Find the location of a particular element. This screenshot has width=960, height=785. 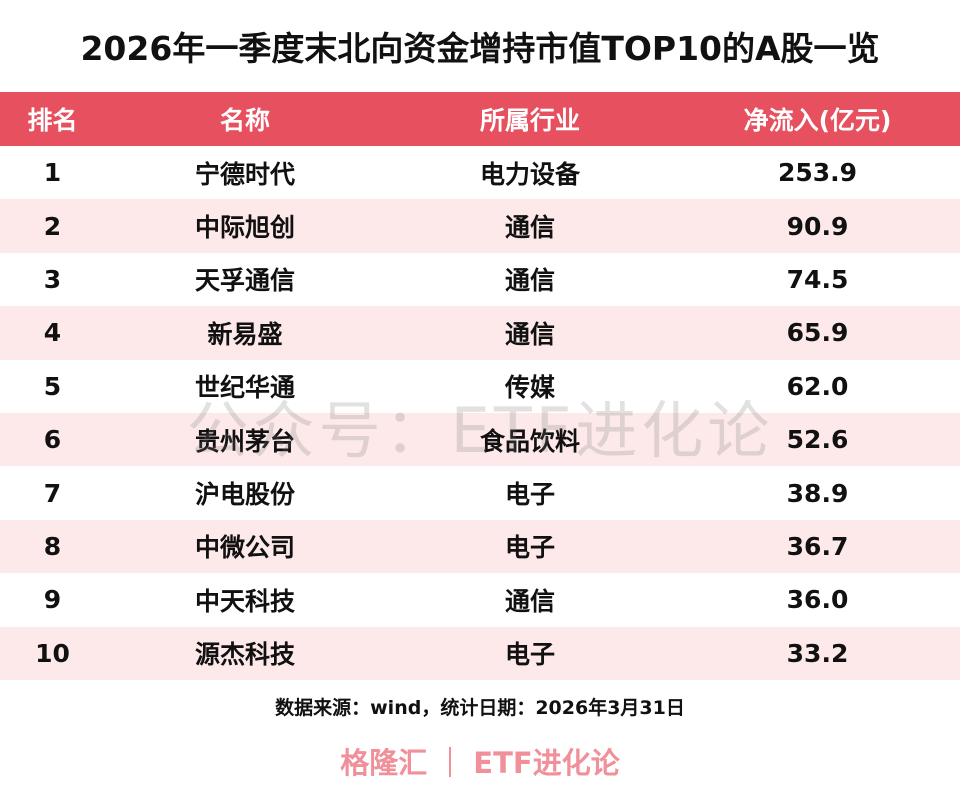

table-cell: 36.7 is located at coordinates (817, 546).